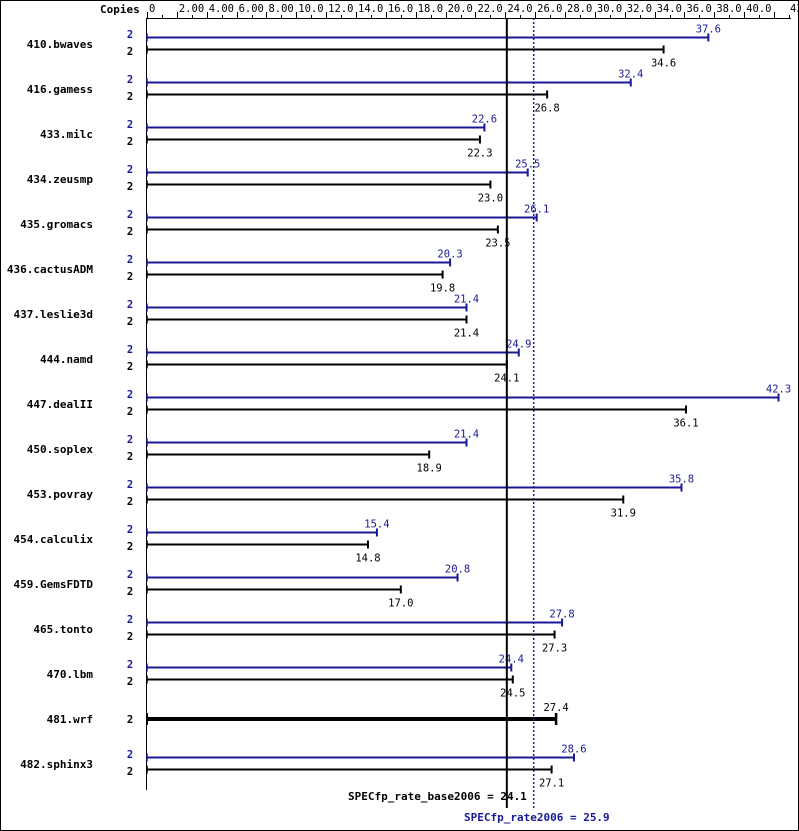 Image resolution: width=799 pixels, height=831 pixels. Describe the element at coordinates (449, 255) in the screenshot. I see `peak-value-label: 20.3` at that location.